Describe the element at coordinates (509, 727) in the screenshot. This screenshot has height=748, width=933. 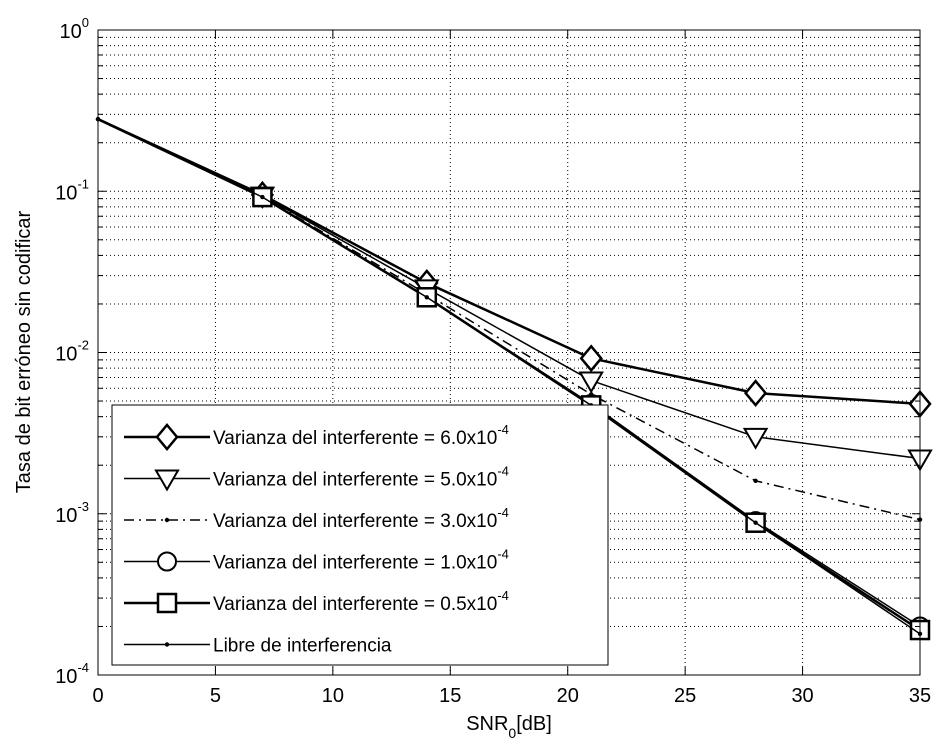
I see `x-axis-label: SNR0[dB]` at that location.